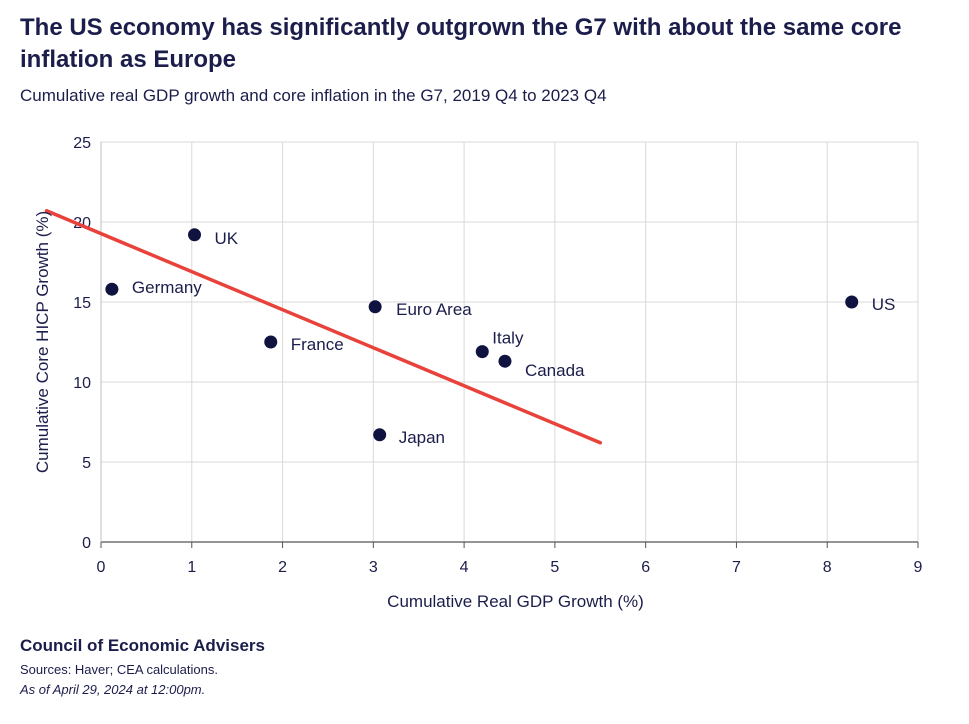  I want to click on y-tick-label: 25, so click(82, 143).